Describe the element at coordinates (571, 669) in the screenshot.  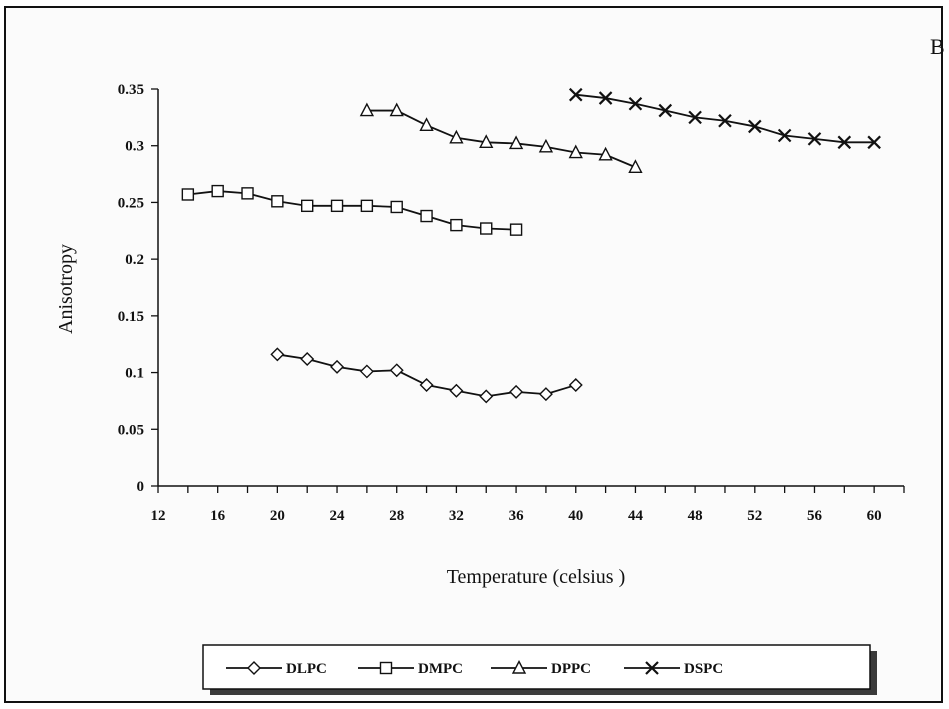
I see `legend-label-dppc: DPPC` at that location.